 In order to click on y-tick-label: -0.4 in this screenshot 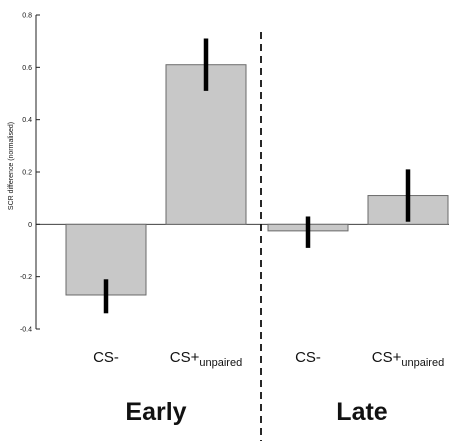, I will do `click(26, 330)`.